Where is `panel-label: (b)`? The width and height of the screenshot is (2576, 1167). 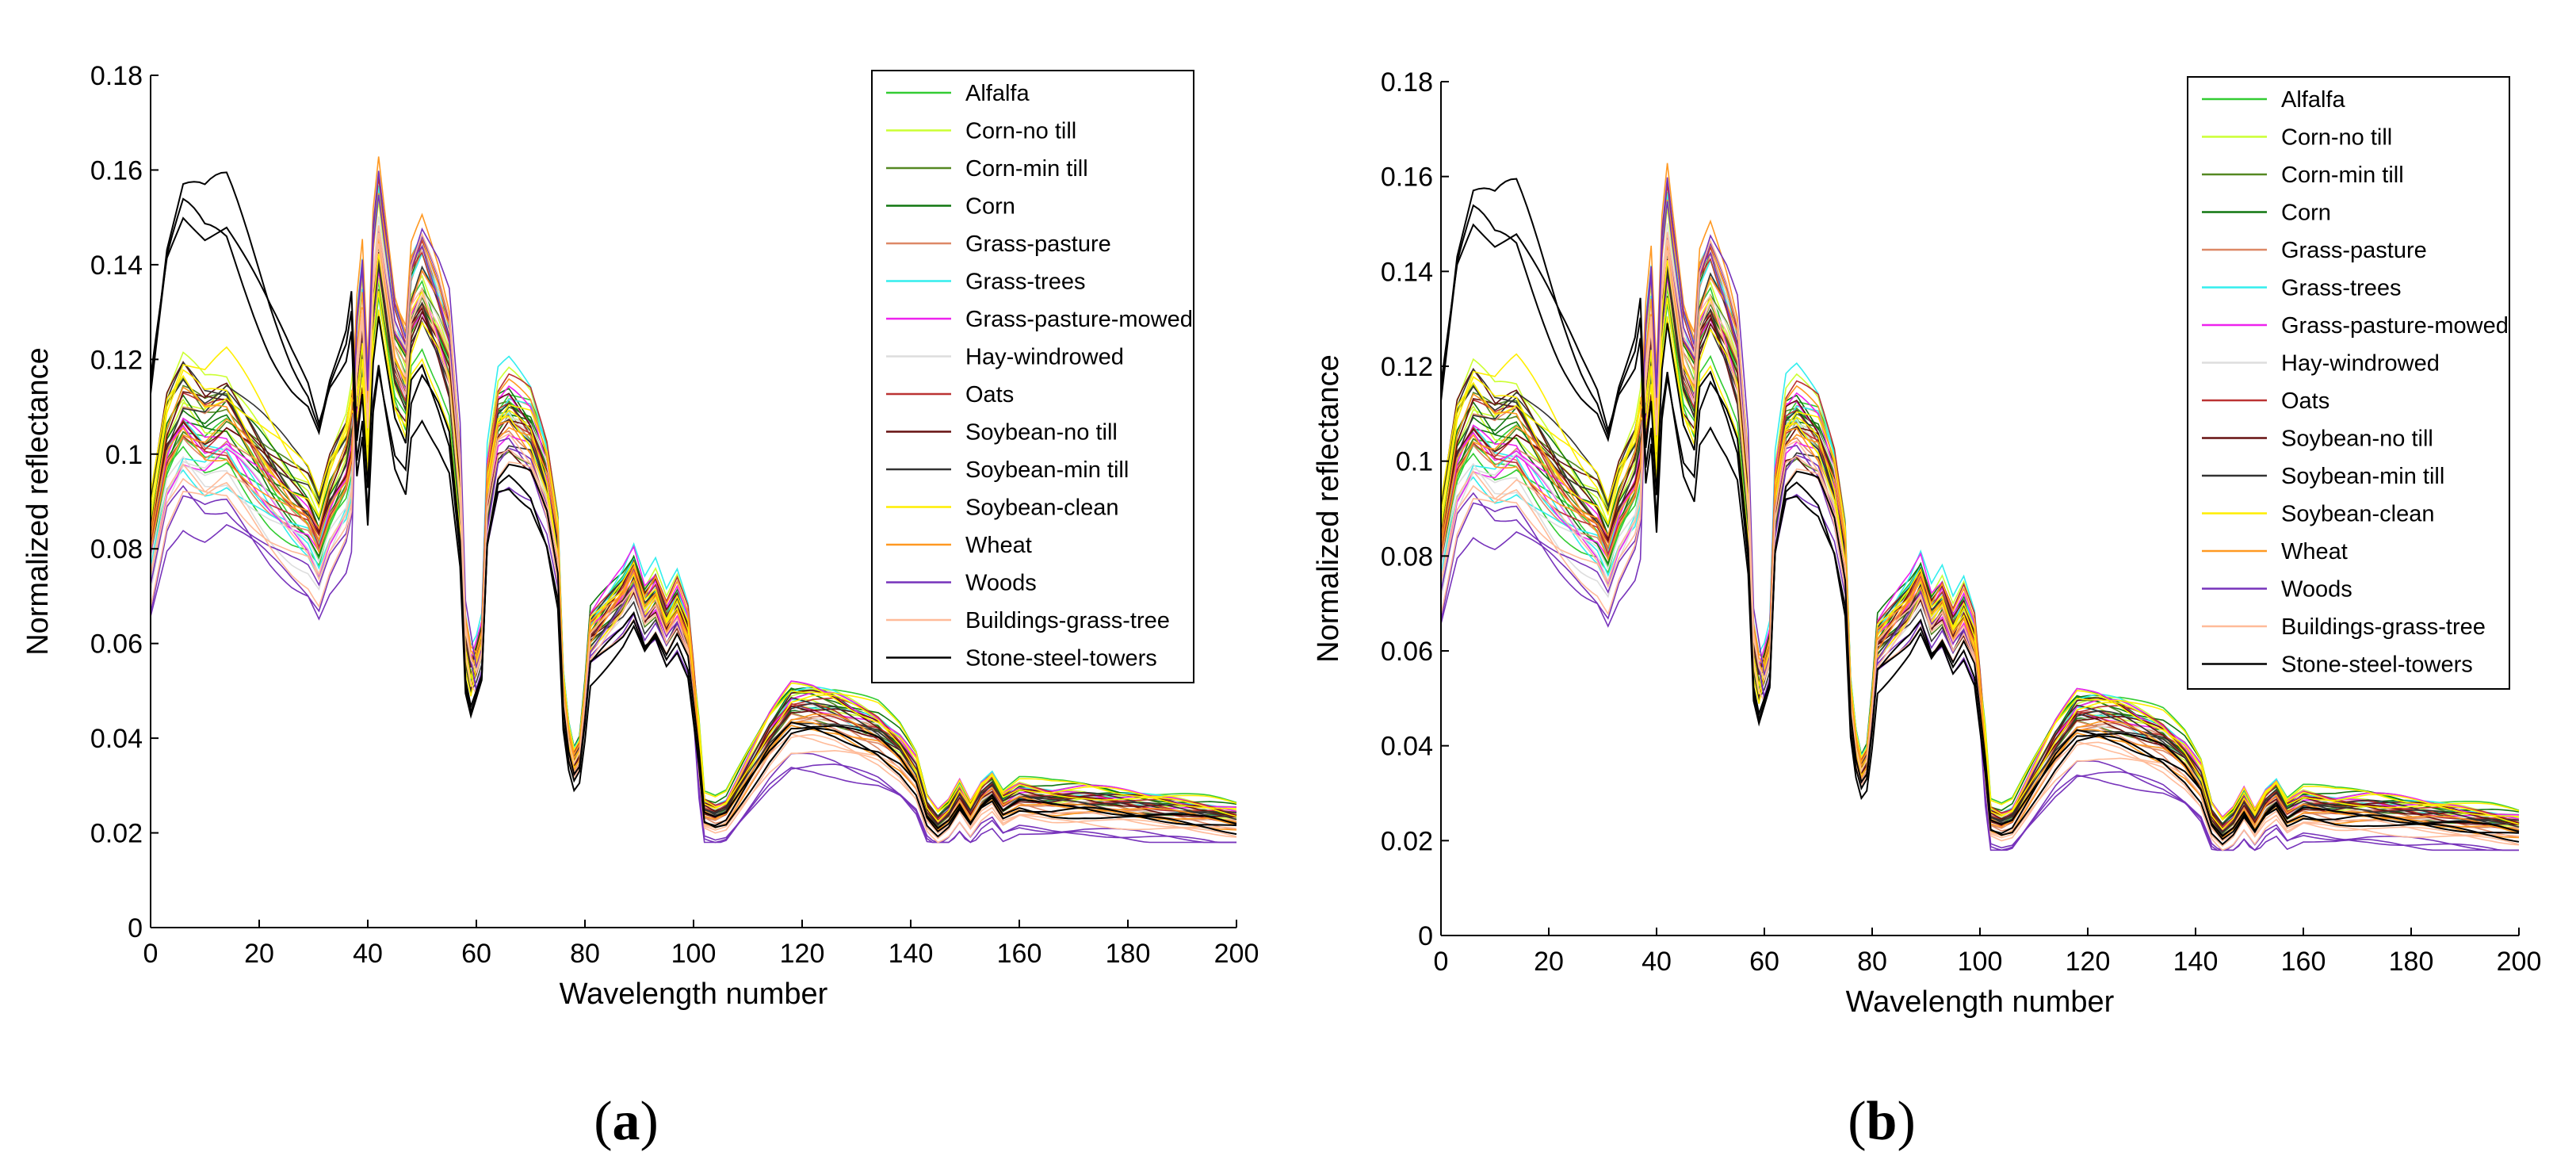 panel-label: (b) is located at coordinates (1882, 1121).